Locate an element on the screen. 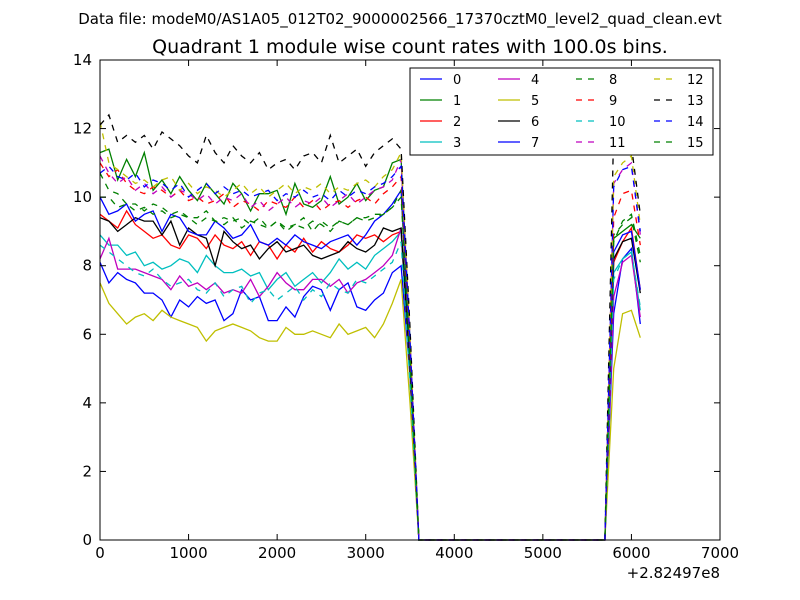 The image size is (800, 600). x-tick-label: 7000 is located at coordinates (720, 553).